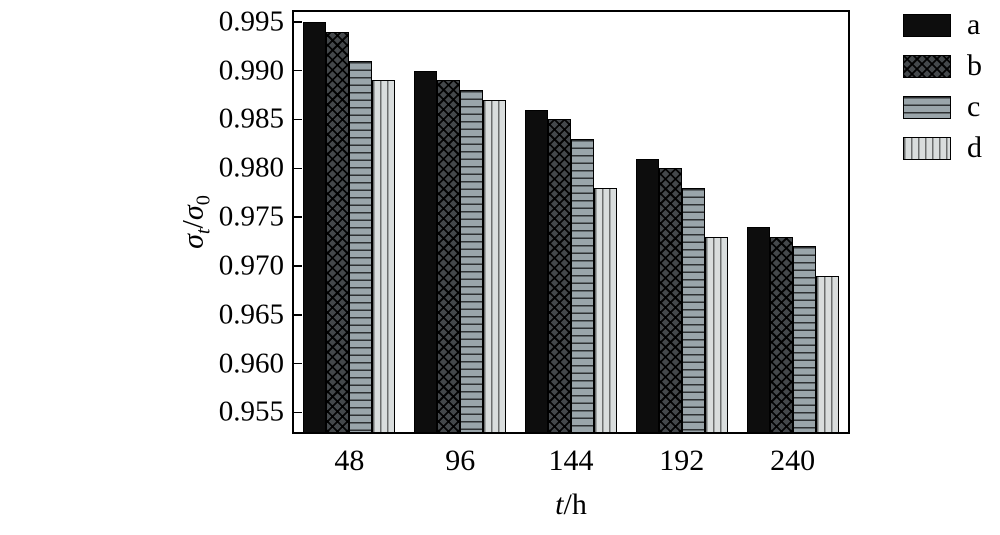 The height and width of the screenshot is (535, 1000). I want to click on legend-entry-c: c, so click(942, 107).